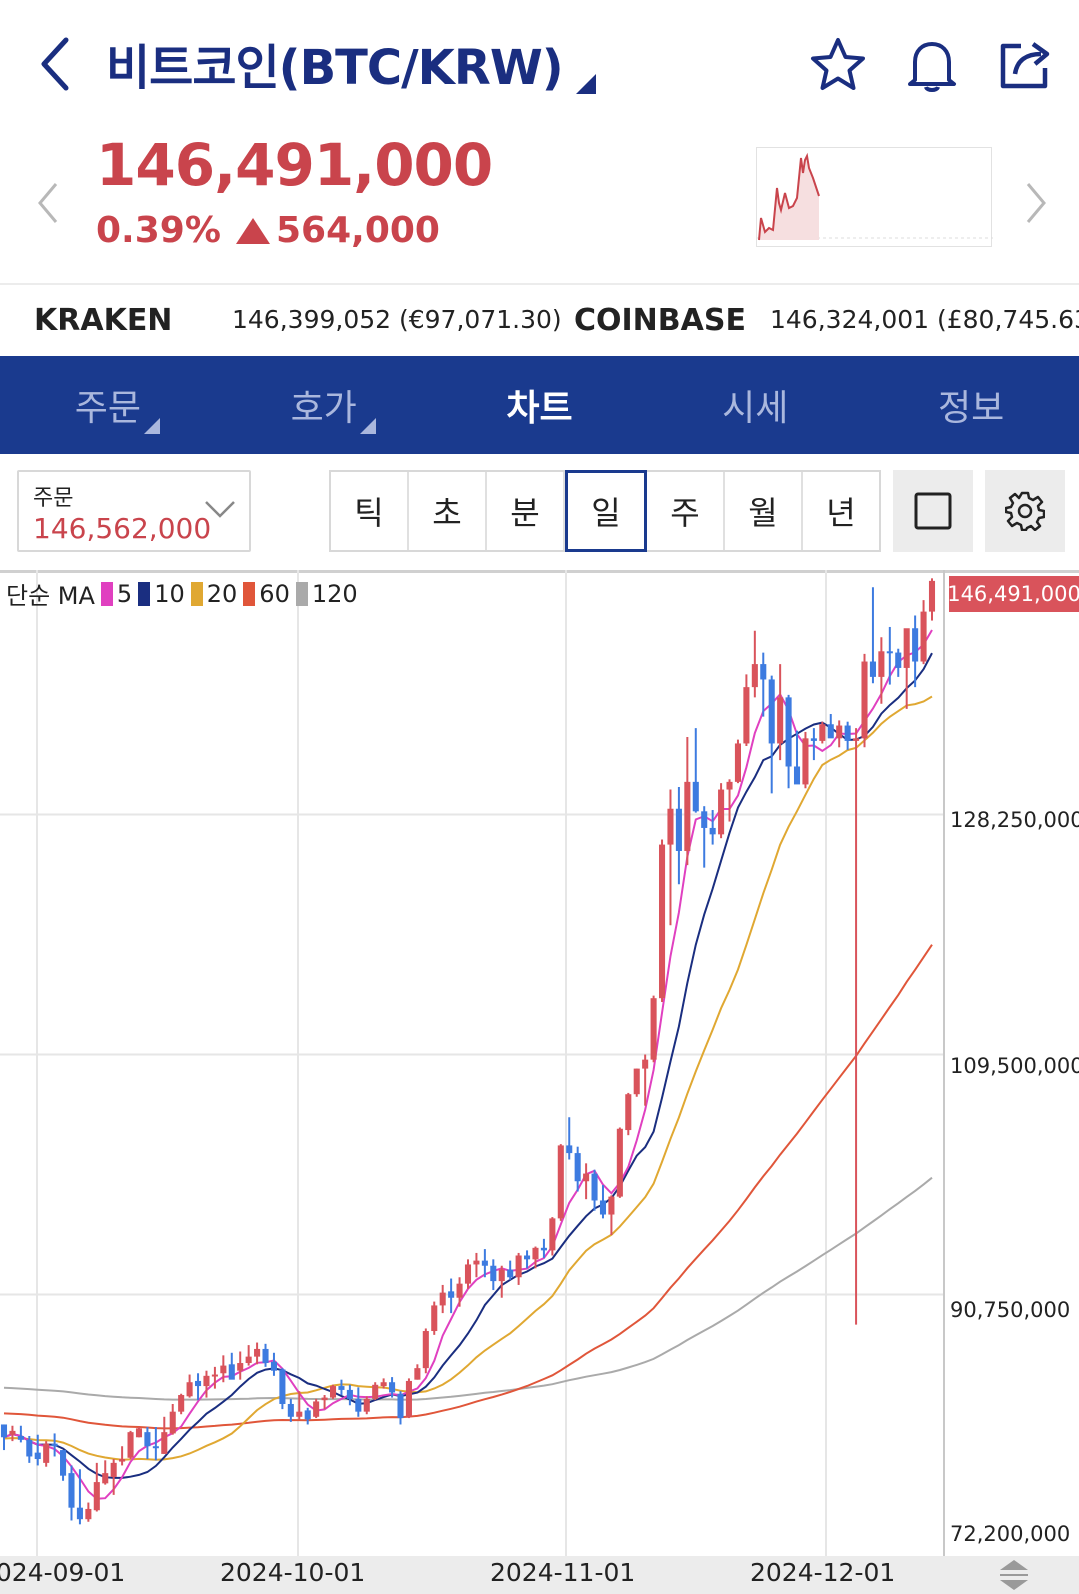 Image resolution: width=1079 pixels, height=1594 pixels. I want to click on price-summary: 146,491,000 0.39% 564,000, so click(539, 204).